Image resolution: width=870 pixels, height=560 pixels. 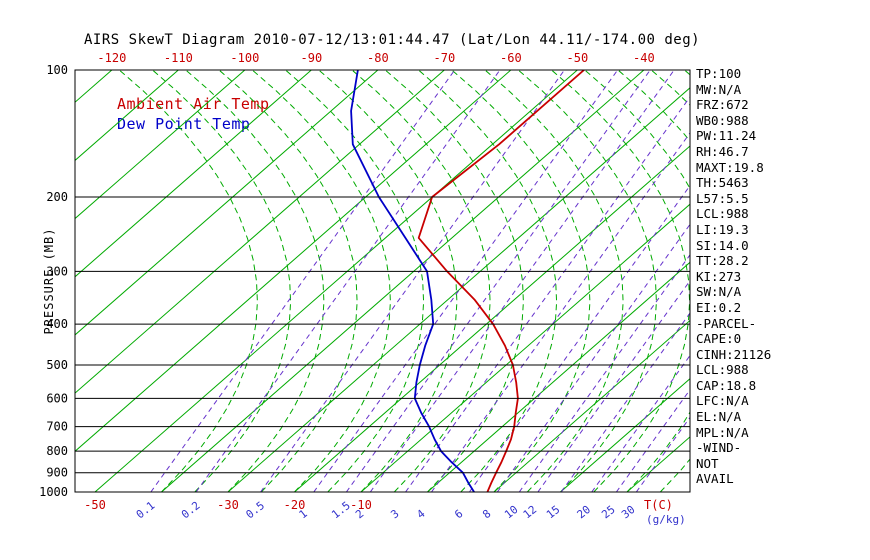 I want to click on stat-line: L57:5.5, so click(x=722, y=198).